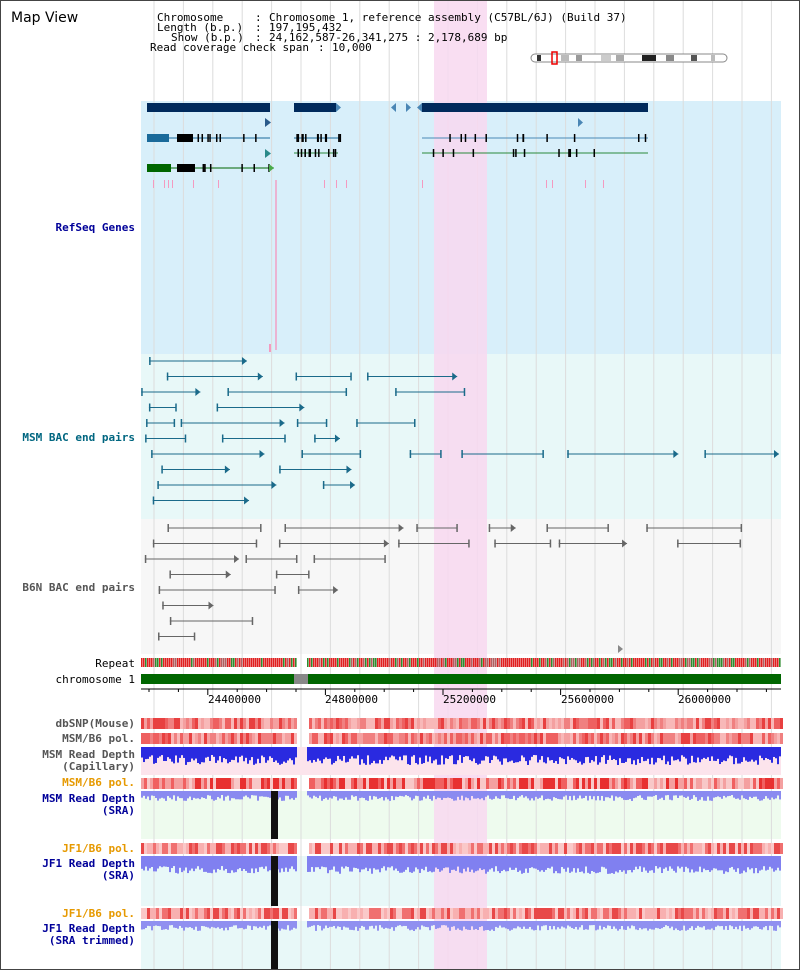  Describe the element at coordinates (98, 782) in the screenshot. I see `track-label-msm-b6-pol-2: MSM/B6 pol.` at that location.